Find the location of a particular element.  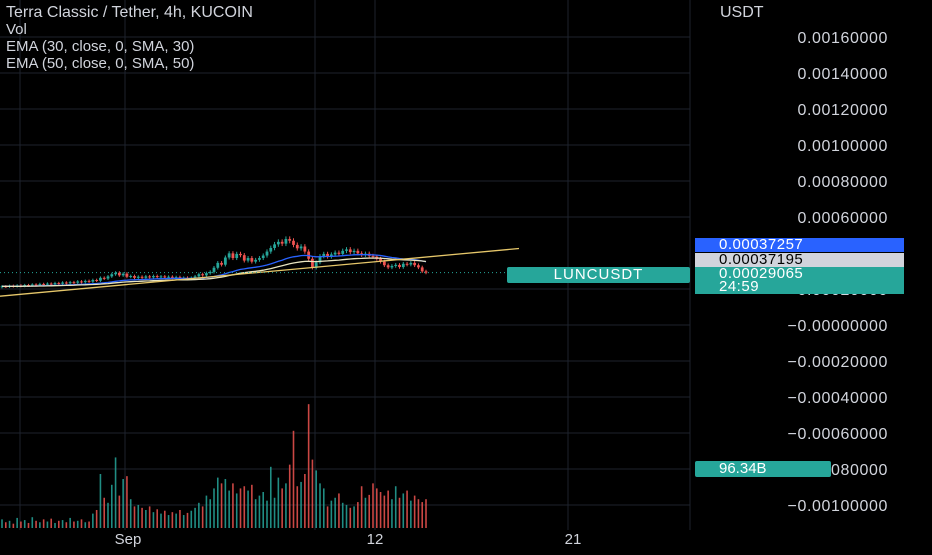

ema-50-label: EMA (50, close, 0, SMA, 50) is located at coordinates (100, 63).